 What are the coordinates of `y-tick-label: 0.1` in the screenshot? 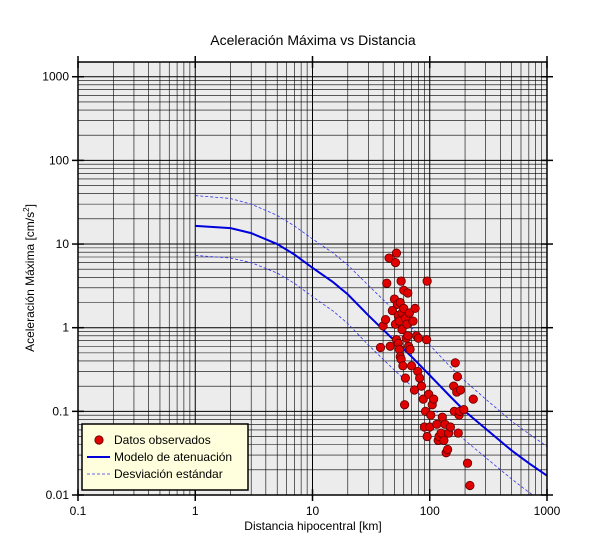 It's located at (60, 411).